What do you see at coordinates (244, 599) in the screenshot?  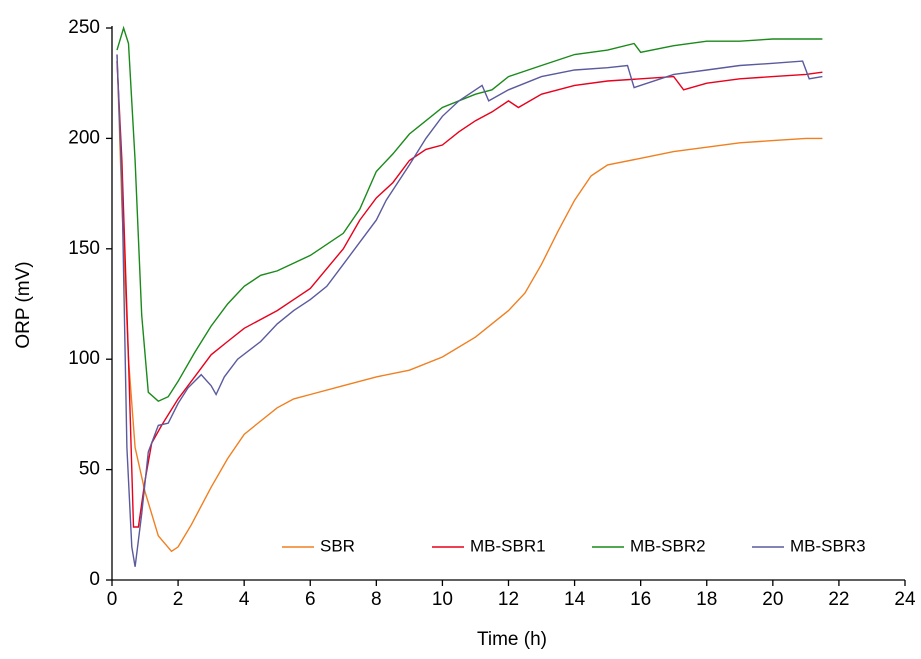 I see `x-tick-label: 4` at bounding box center [244, 599].